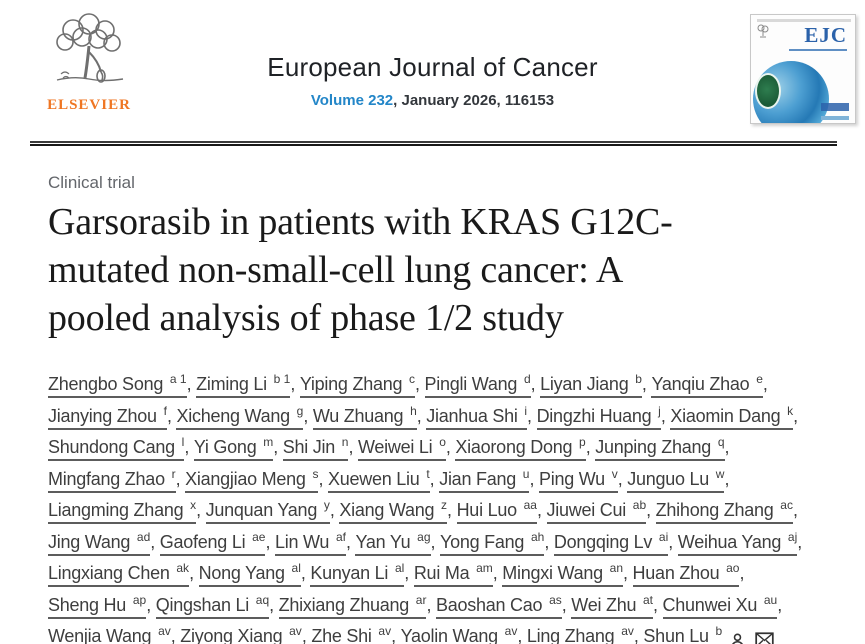 This screenshot has height=644, width=865. What do you see at coordinates (720, 606) in the screenshot?
I see `author-link: Chunwei Xu au` at bounding box center [720, 606].